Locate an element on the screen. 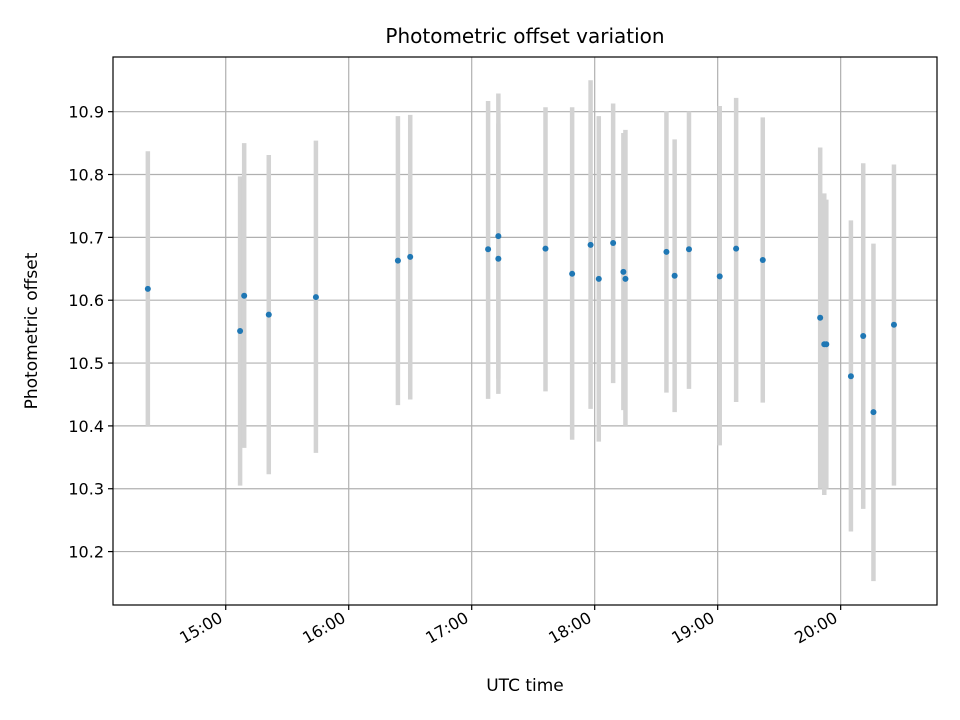  y-tick-label: 10.5 is located at coordinates (86, 363).